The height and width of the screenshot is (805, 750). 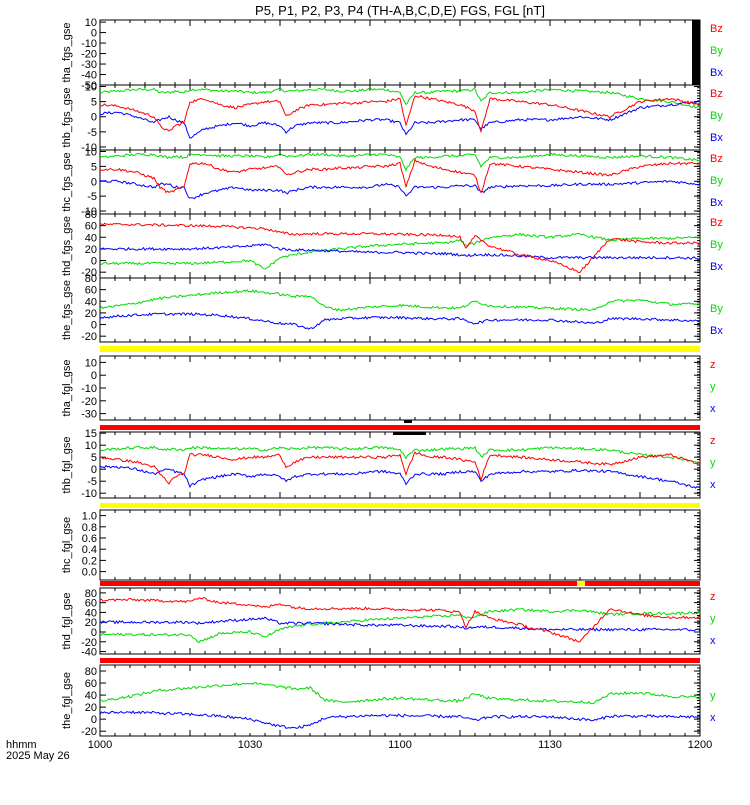 I want to click on panel-ylabel: thc_fgl_gse, so click(x=67, y=545).